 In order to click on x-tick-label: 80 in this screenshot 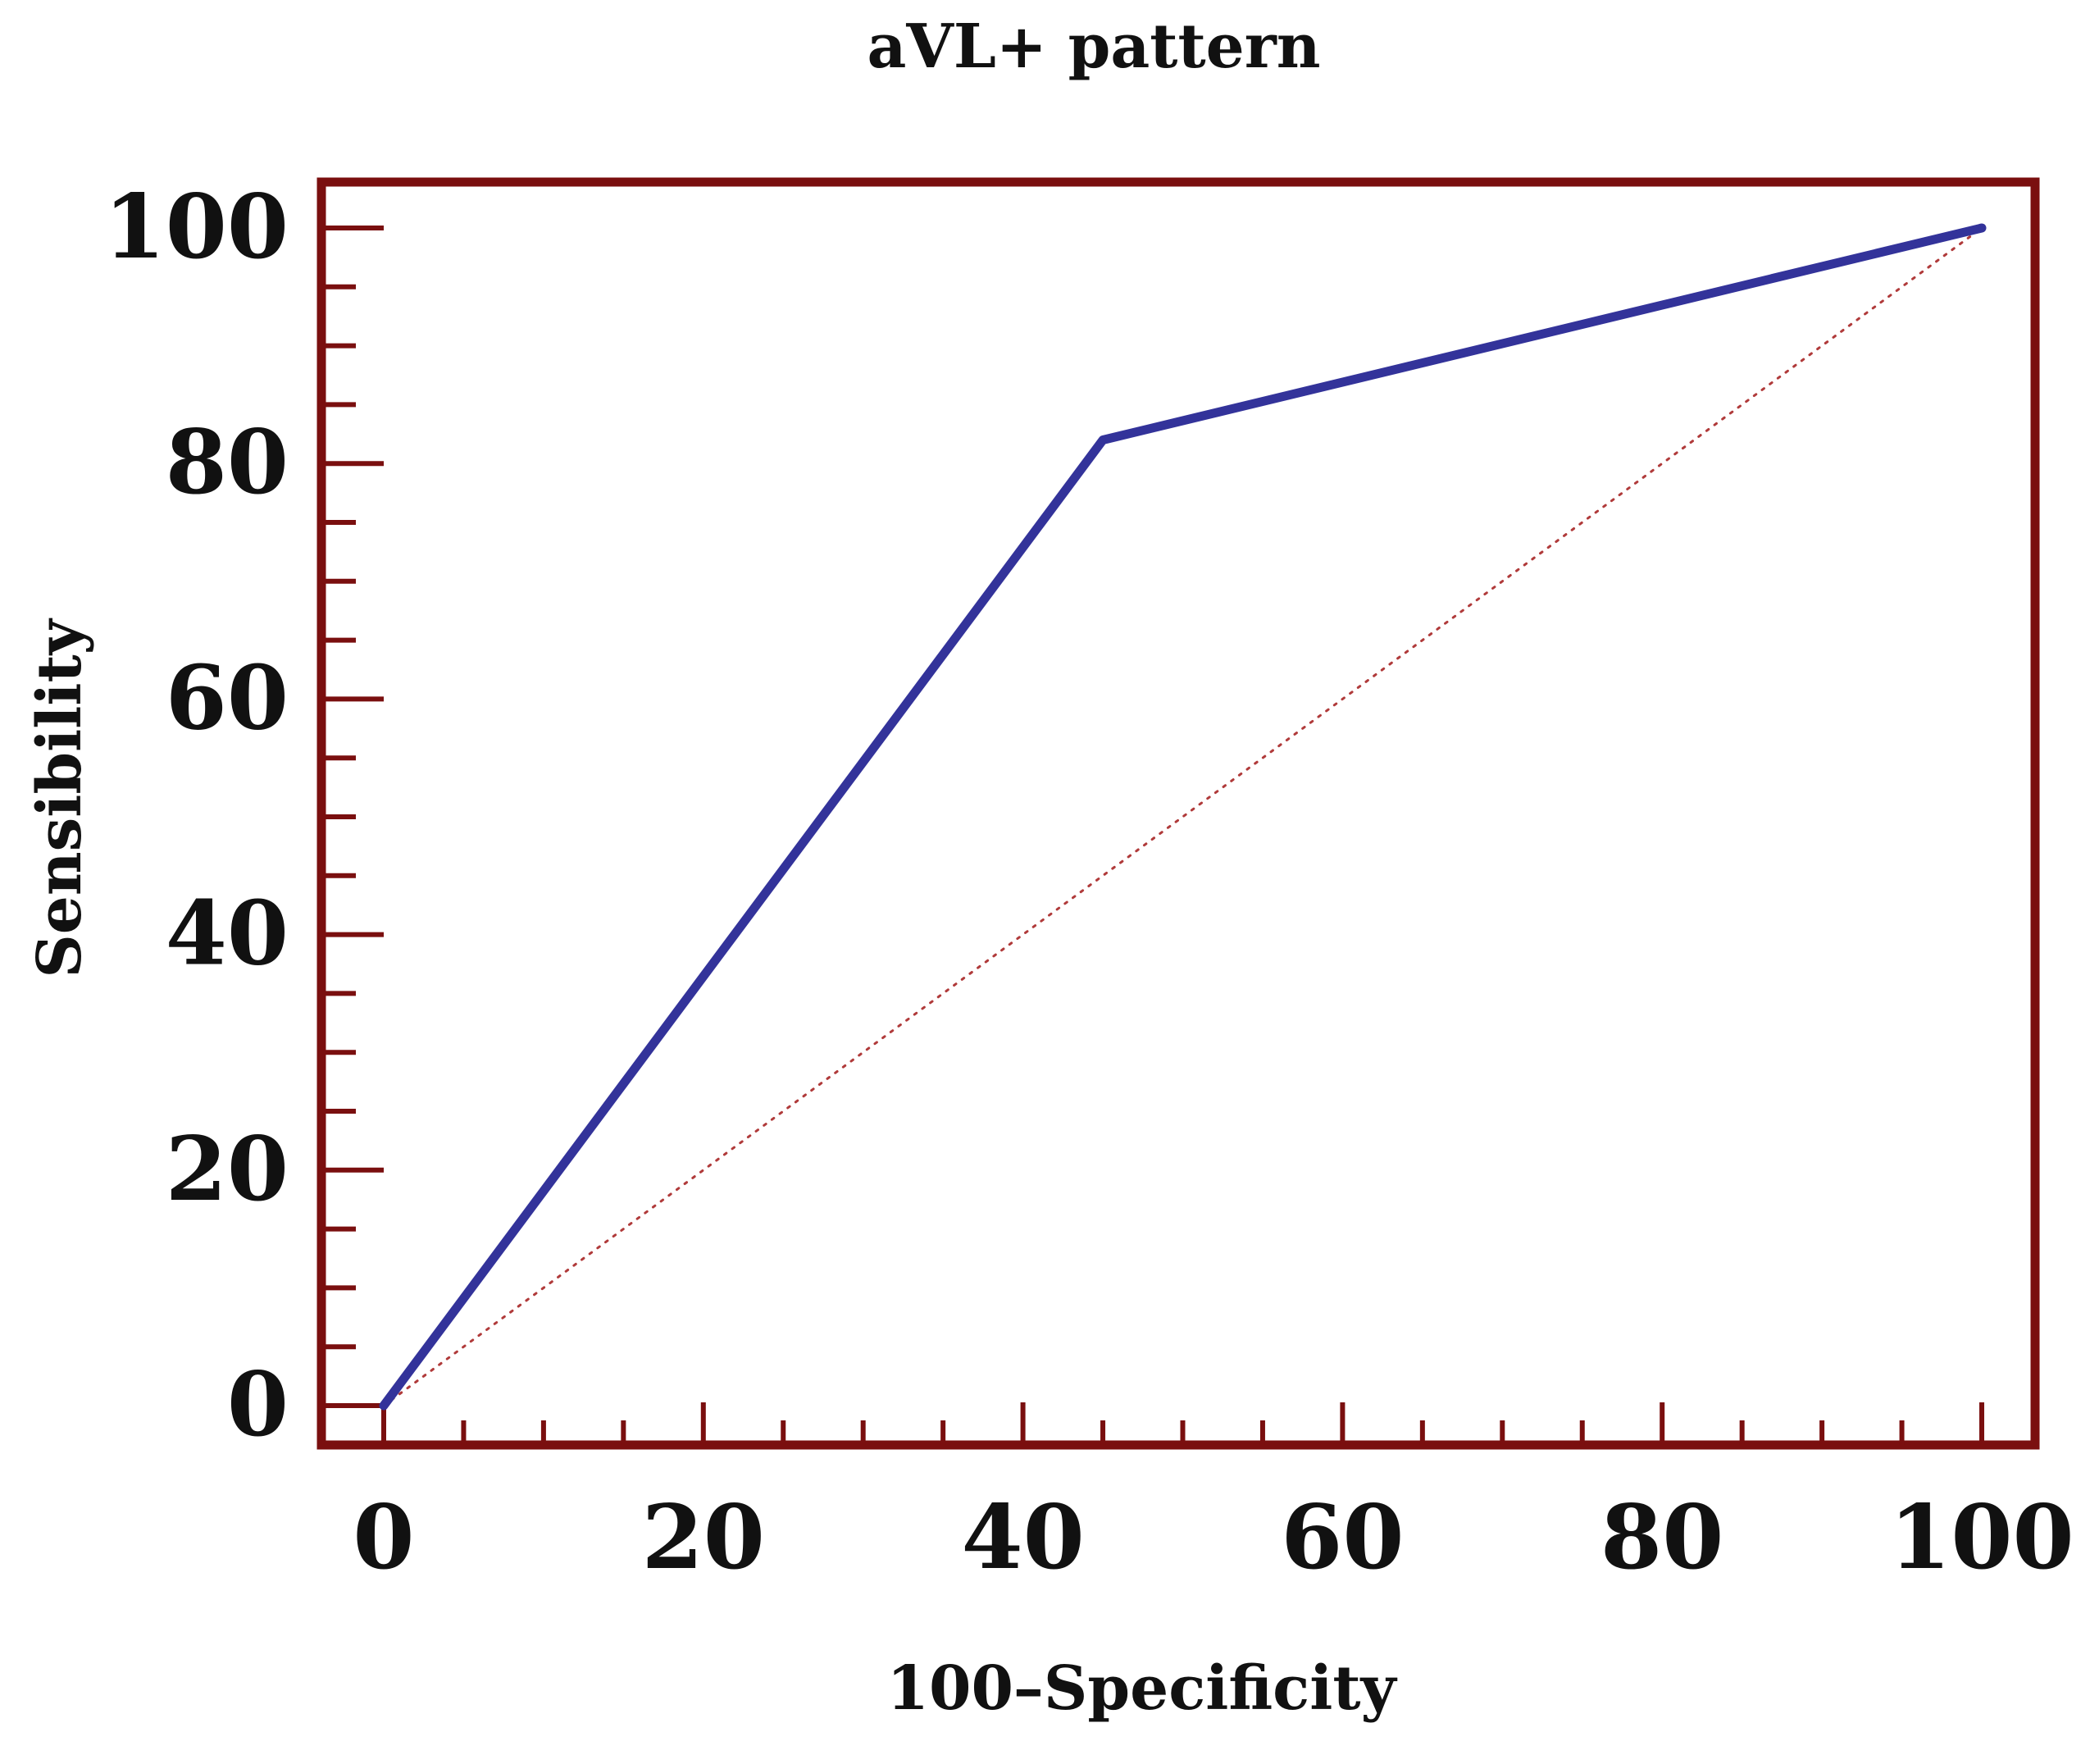, I will do `click(1662, 1538)`.